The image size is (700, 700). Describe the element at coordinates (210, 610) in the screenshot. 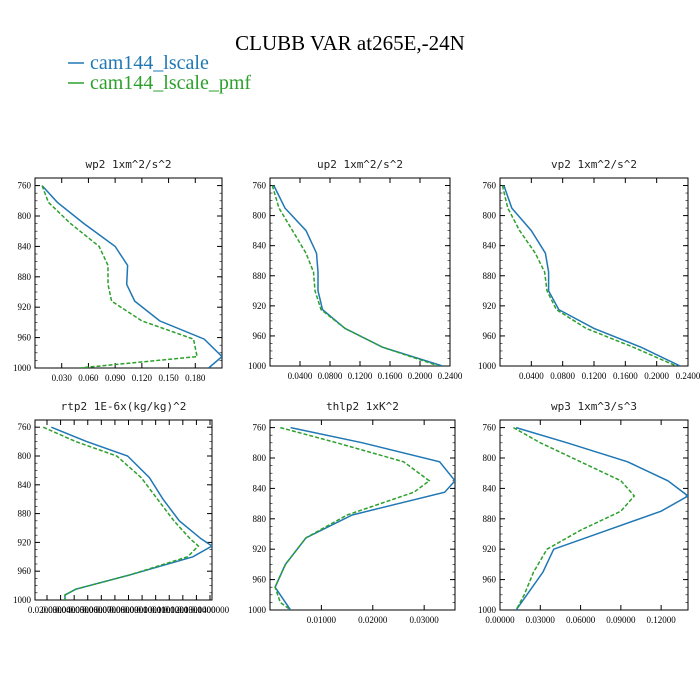

I see `x-tick-label: 0.1400000` at that location.